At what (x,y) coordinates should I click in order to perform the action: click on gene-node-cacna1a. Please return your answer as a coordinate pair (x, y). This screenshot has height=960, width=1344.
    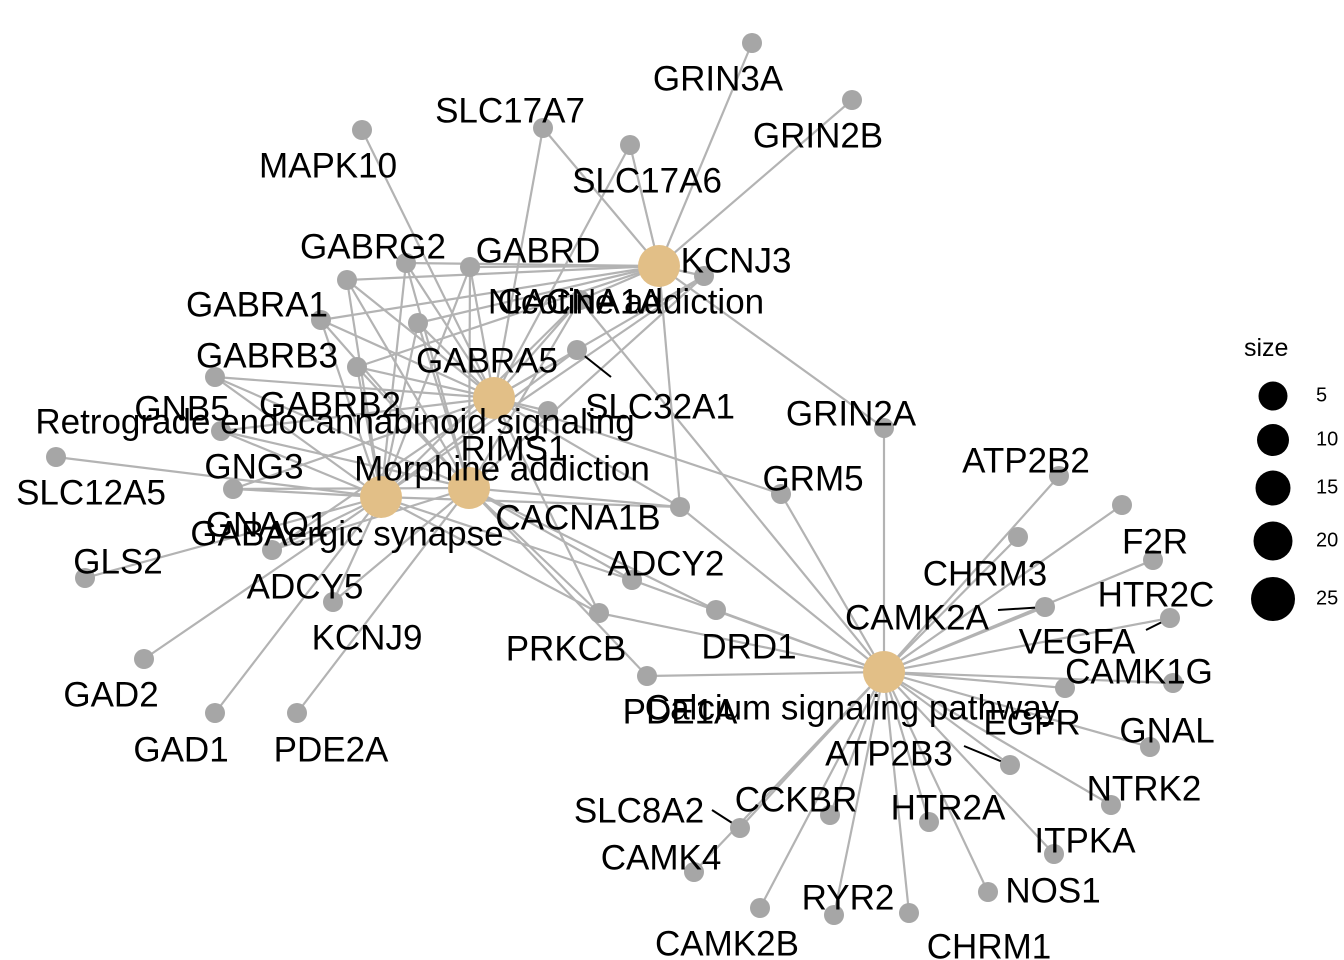
    Looking at the image, I should click on (580, 300).